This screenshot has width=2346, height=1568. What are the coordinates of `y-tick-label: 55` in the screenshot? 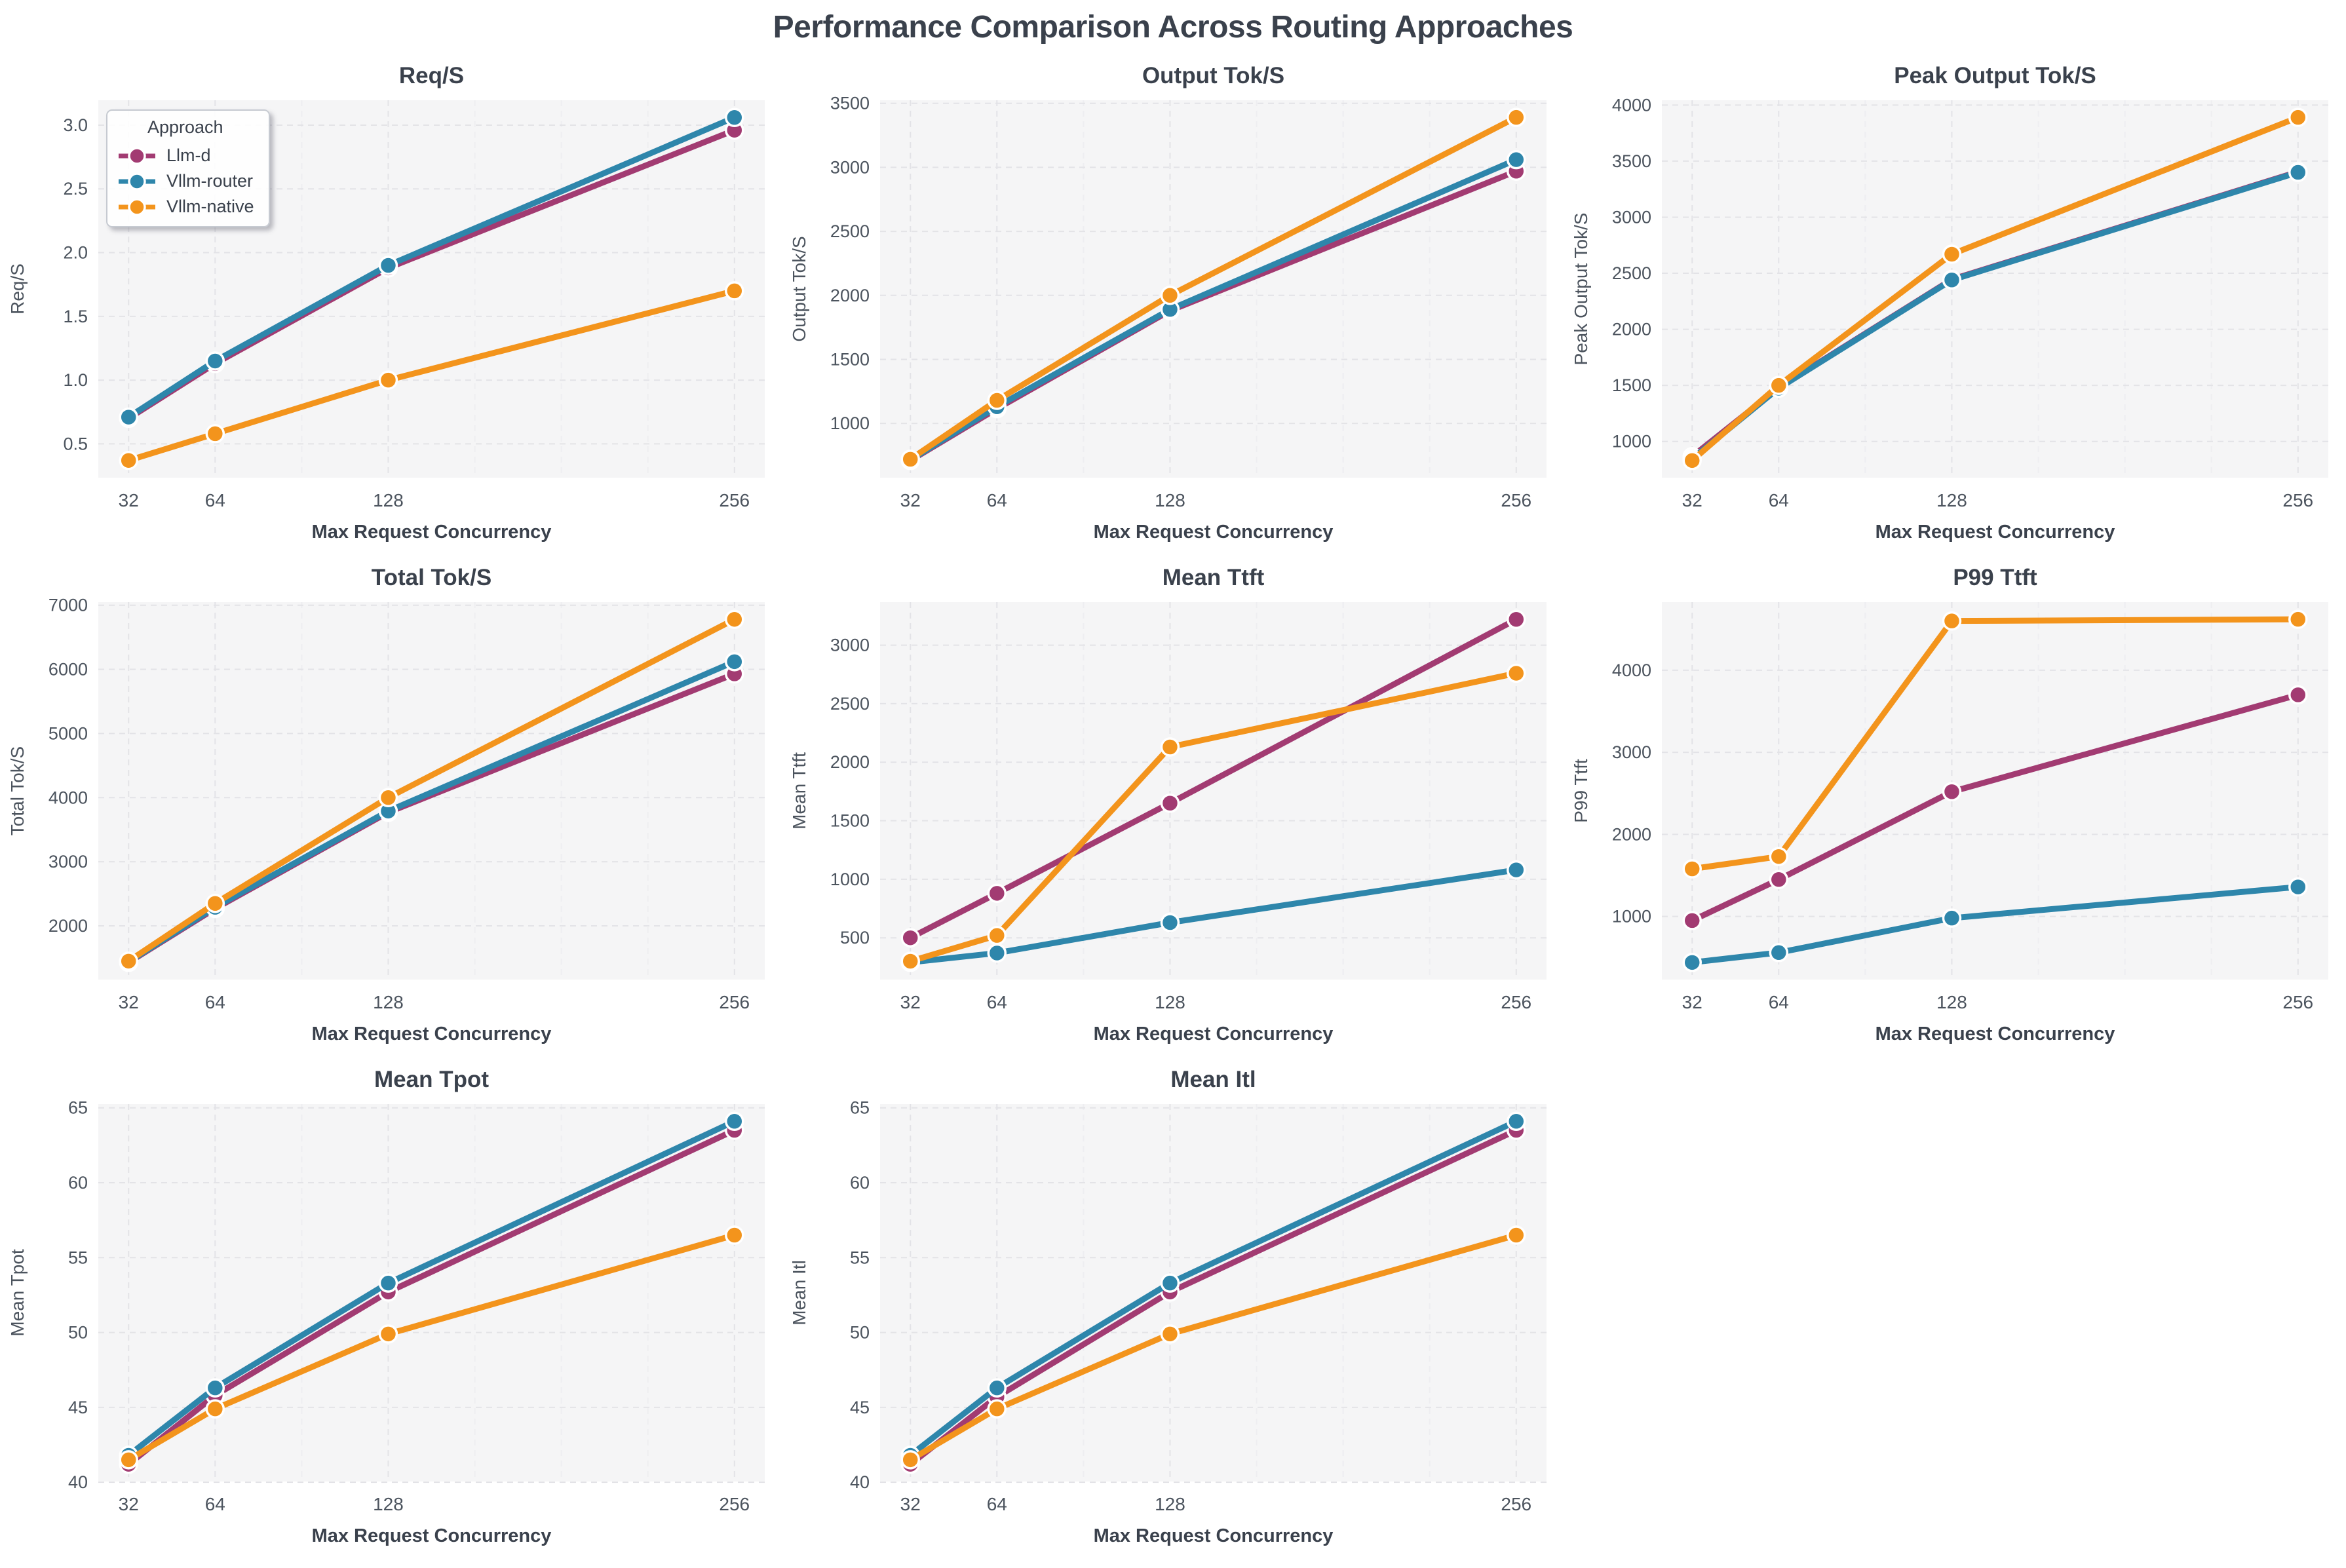 It's located at (78, 1257).